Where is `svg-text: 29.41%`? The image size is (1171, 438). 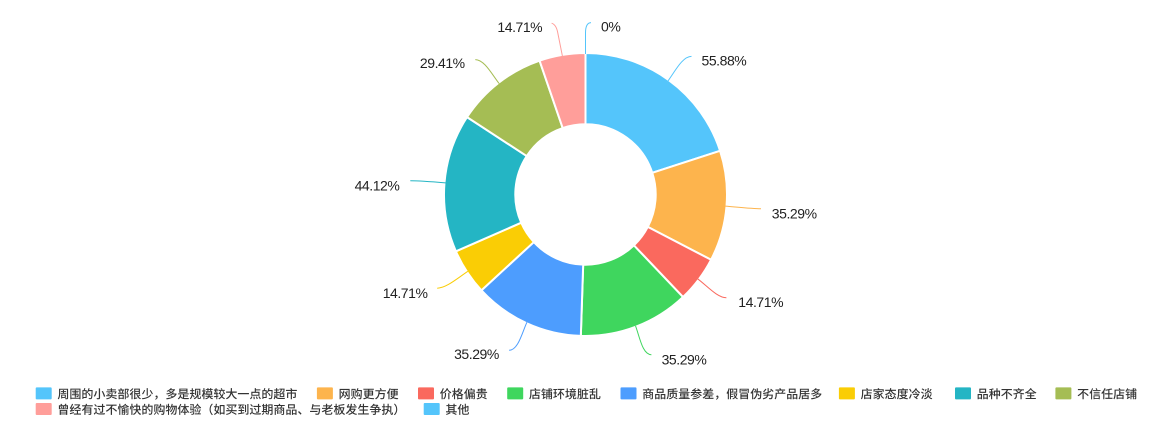 svg-text: 29.41% is located at coordinates (442, 63).